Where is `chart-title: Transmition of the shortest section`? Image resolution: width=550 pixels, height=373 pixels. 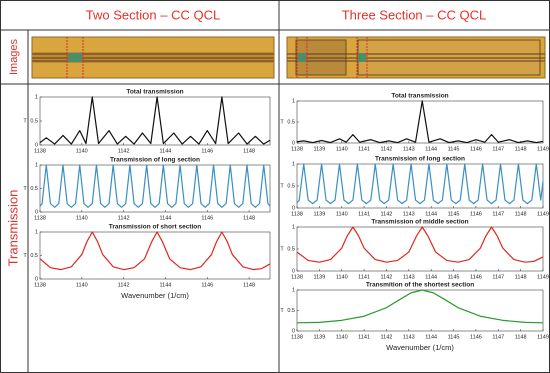
chart-title: Transmition of the shortest section is located at coordinates (420, 285).